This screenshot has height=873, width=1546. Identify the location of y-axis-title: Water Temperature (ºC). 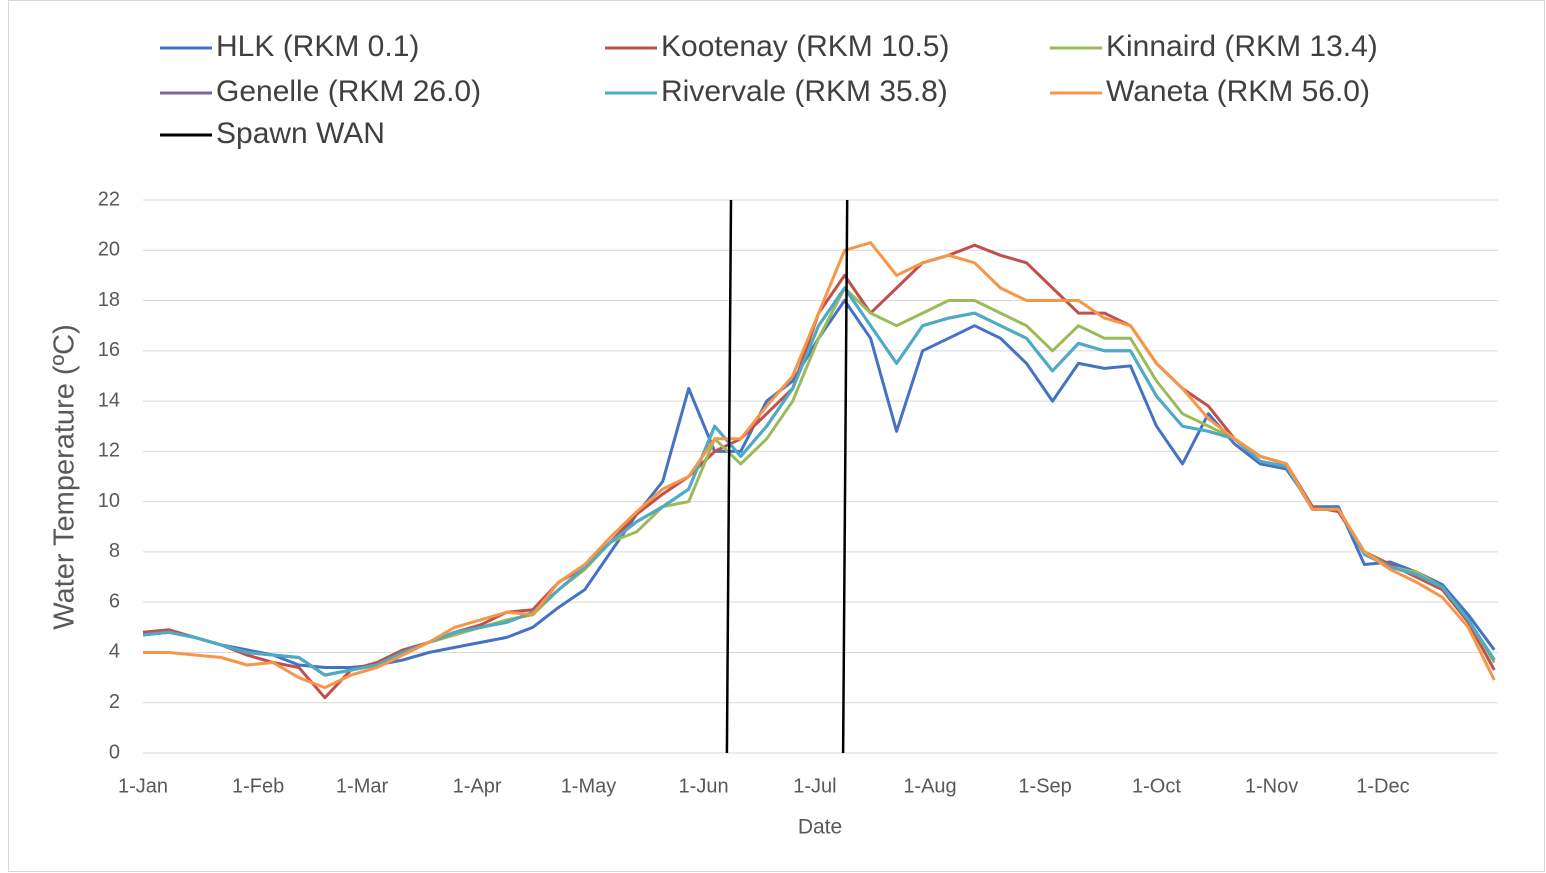
(65, 477).